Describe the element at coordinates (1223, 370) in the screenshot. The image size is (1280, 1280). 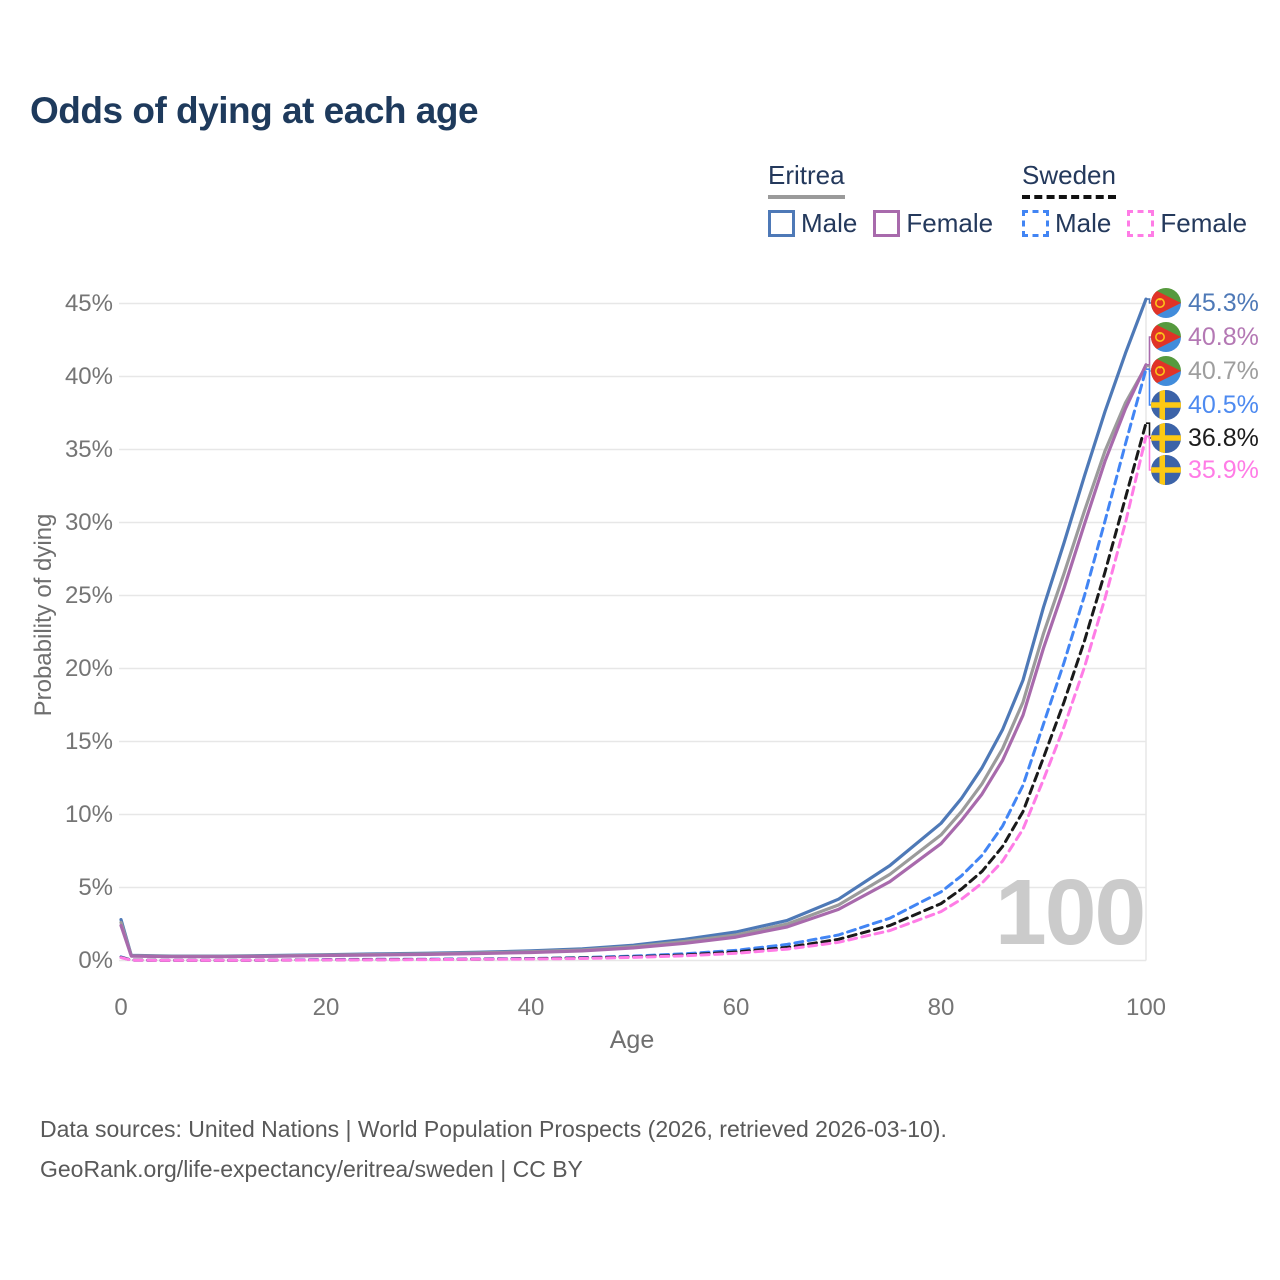
I see `end-value: 40.7%` at that location.